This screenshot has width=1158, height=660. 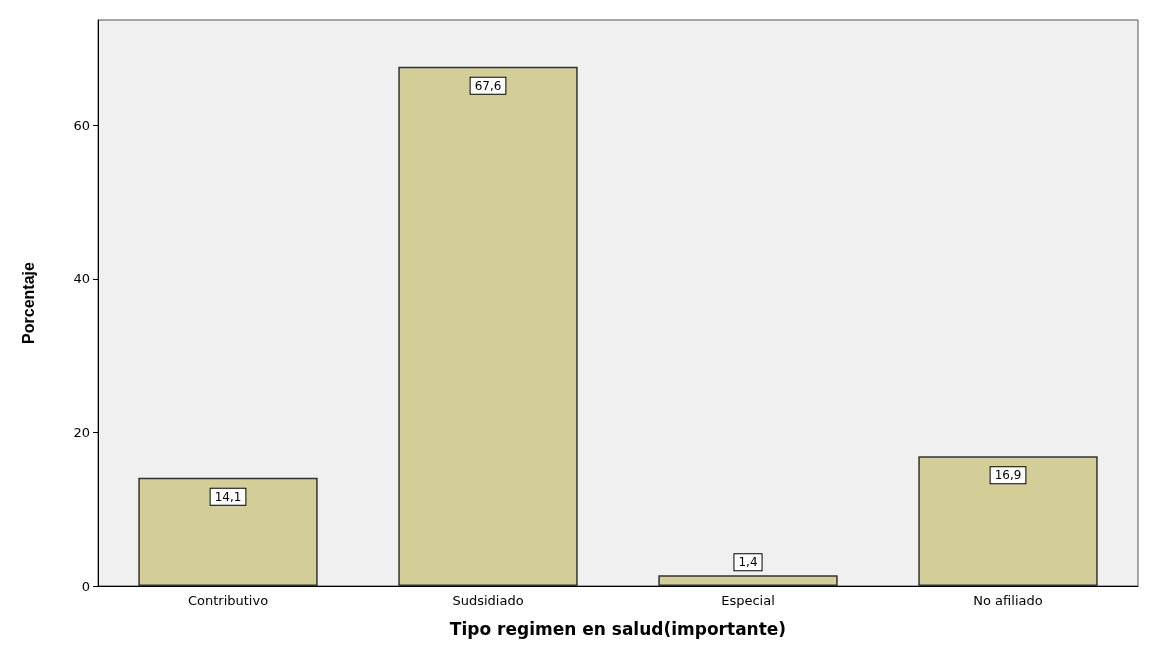 I want to click on y-axis-title: Porcentaje, so click(x=28, y=302).